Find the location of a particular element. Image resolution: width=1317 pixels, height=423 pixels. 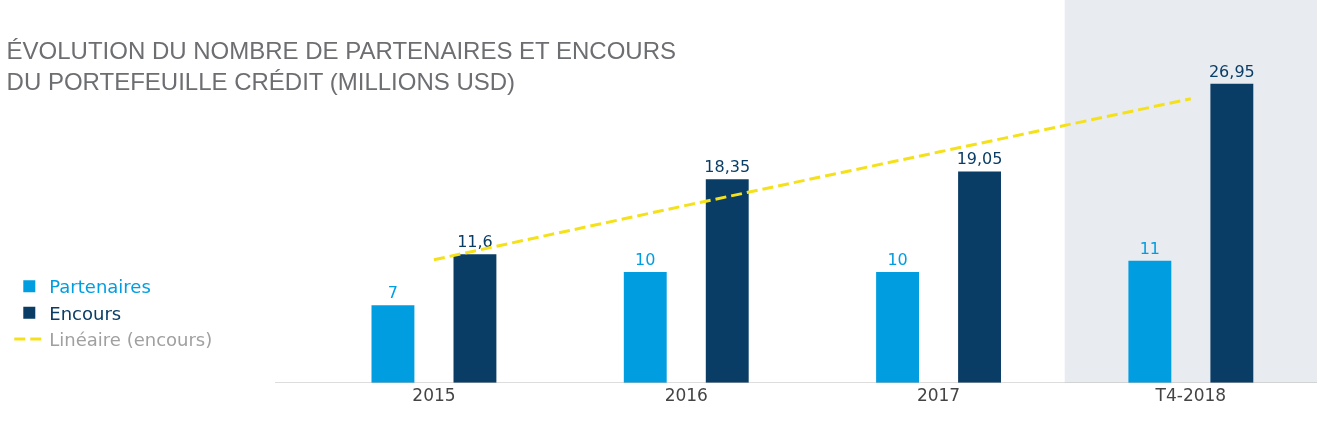

data-label: 11,6 is located at coordinates (475, 242).